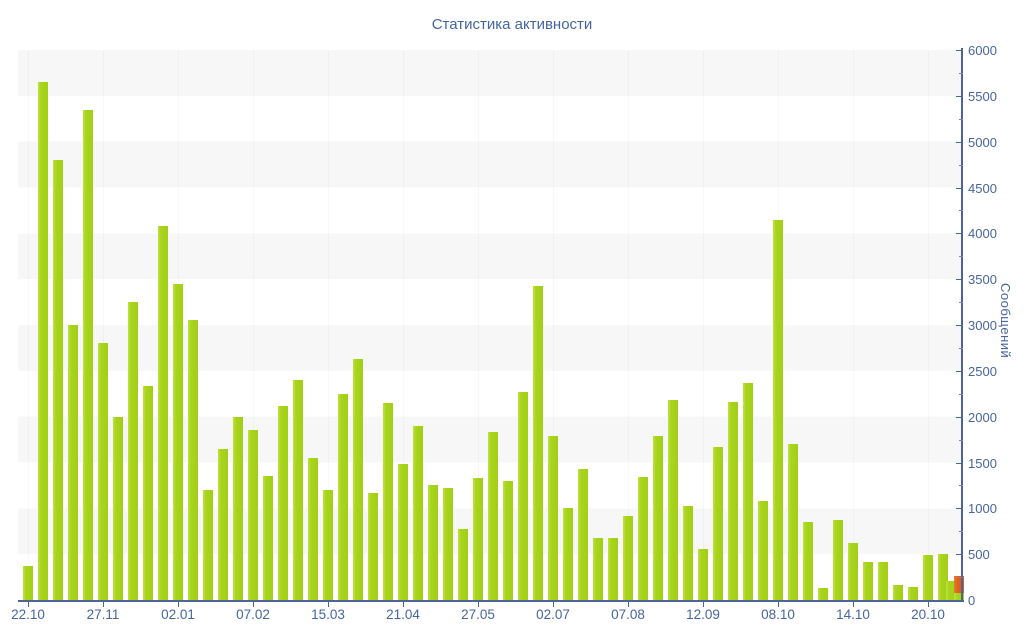 The image size is (1024, 640). What do you see at coordinates (982, 463) in the screenshot?
I see `y-tick-label: 1500` at bounding box center [982, 463].